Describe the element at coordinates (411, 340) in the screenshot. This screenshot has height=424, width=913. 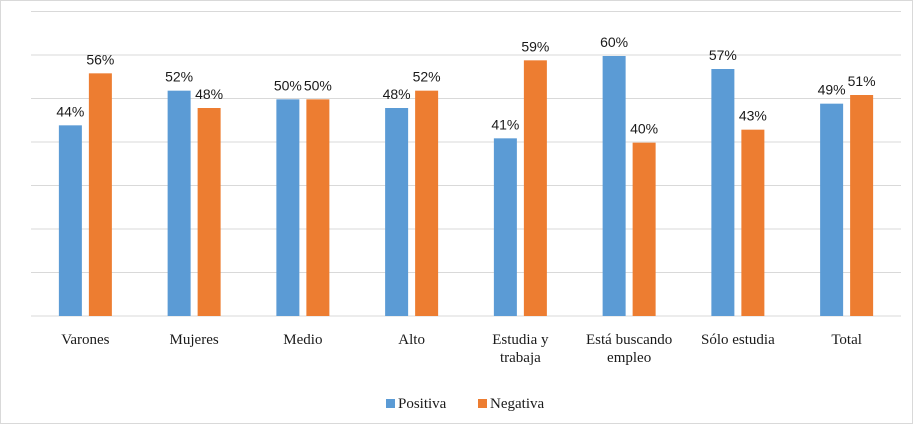
I see `x-tick-label: Alto` at that location.